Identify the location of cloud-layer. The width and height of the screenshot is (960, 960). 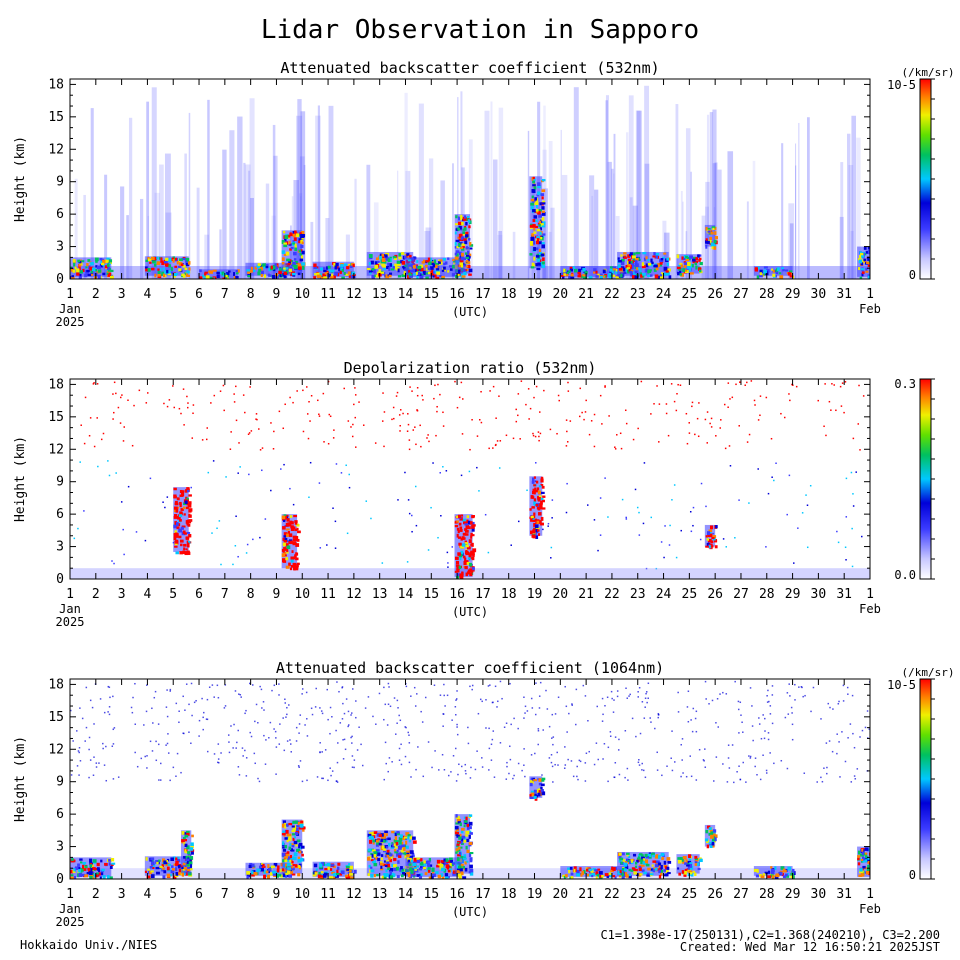
(710, 235).